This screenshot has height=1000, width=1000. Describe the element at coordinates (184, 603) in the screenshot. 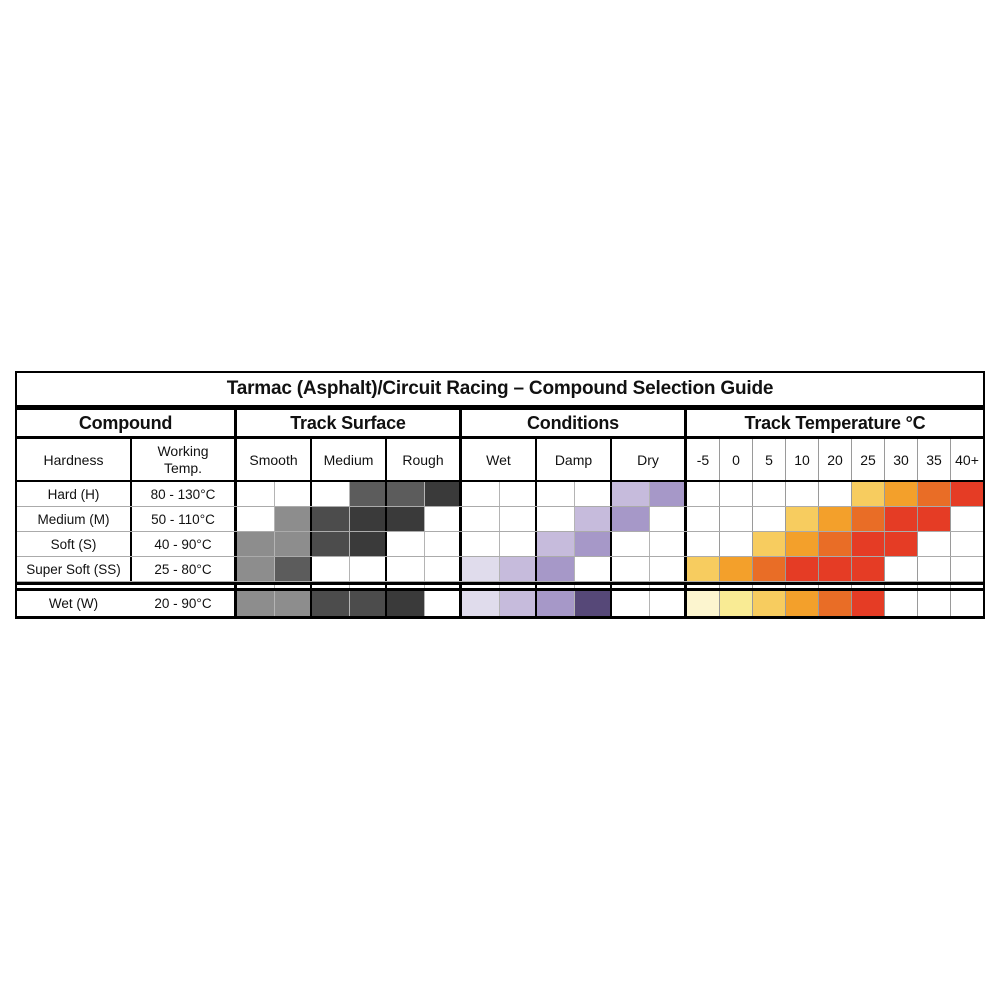

I see `working-temp-cell: 20 - 90°C` at that location.